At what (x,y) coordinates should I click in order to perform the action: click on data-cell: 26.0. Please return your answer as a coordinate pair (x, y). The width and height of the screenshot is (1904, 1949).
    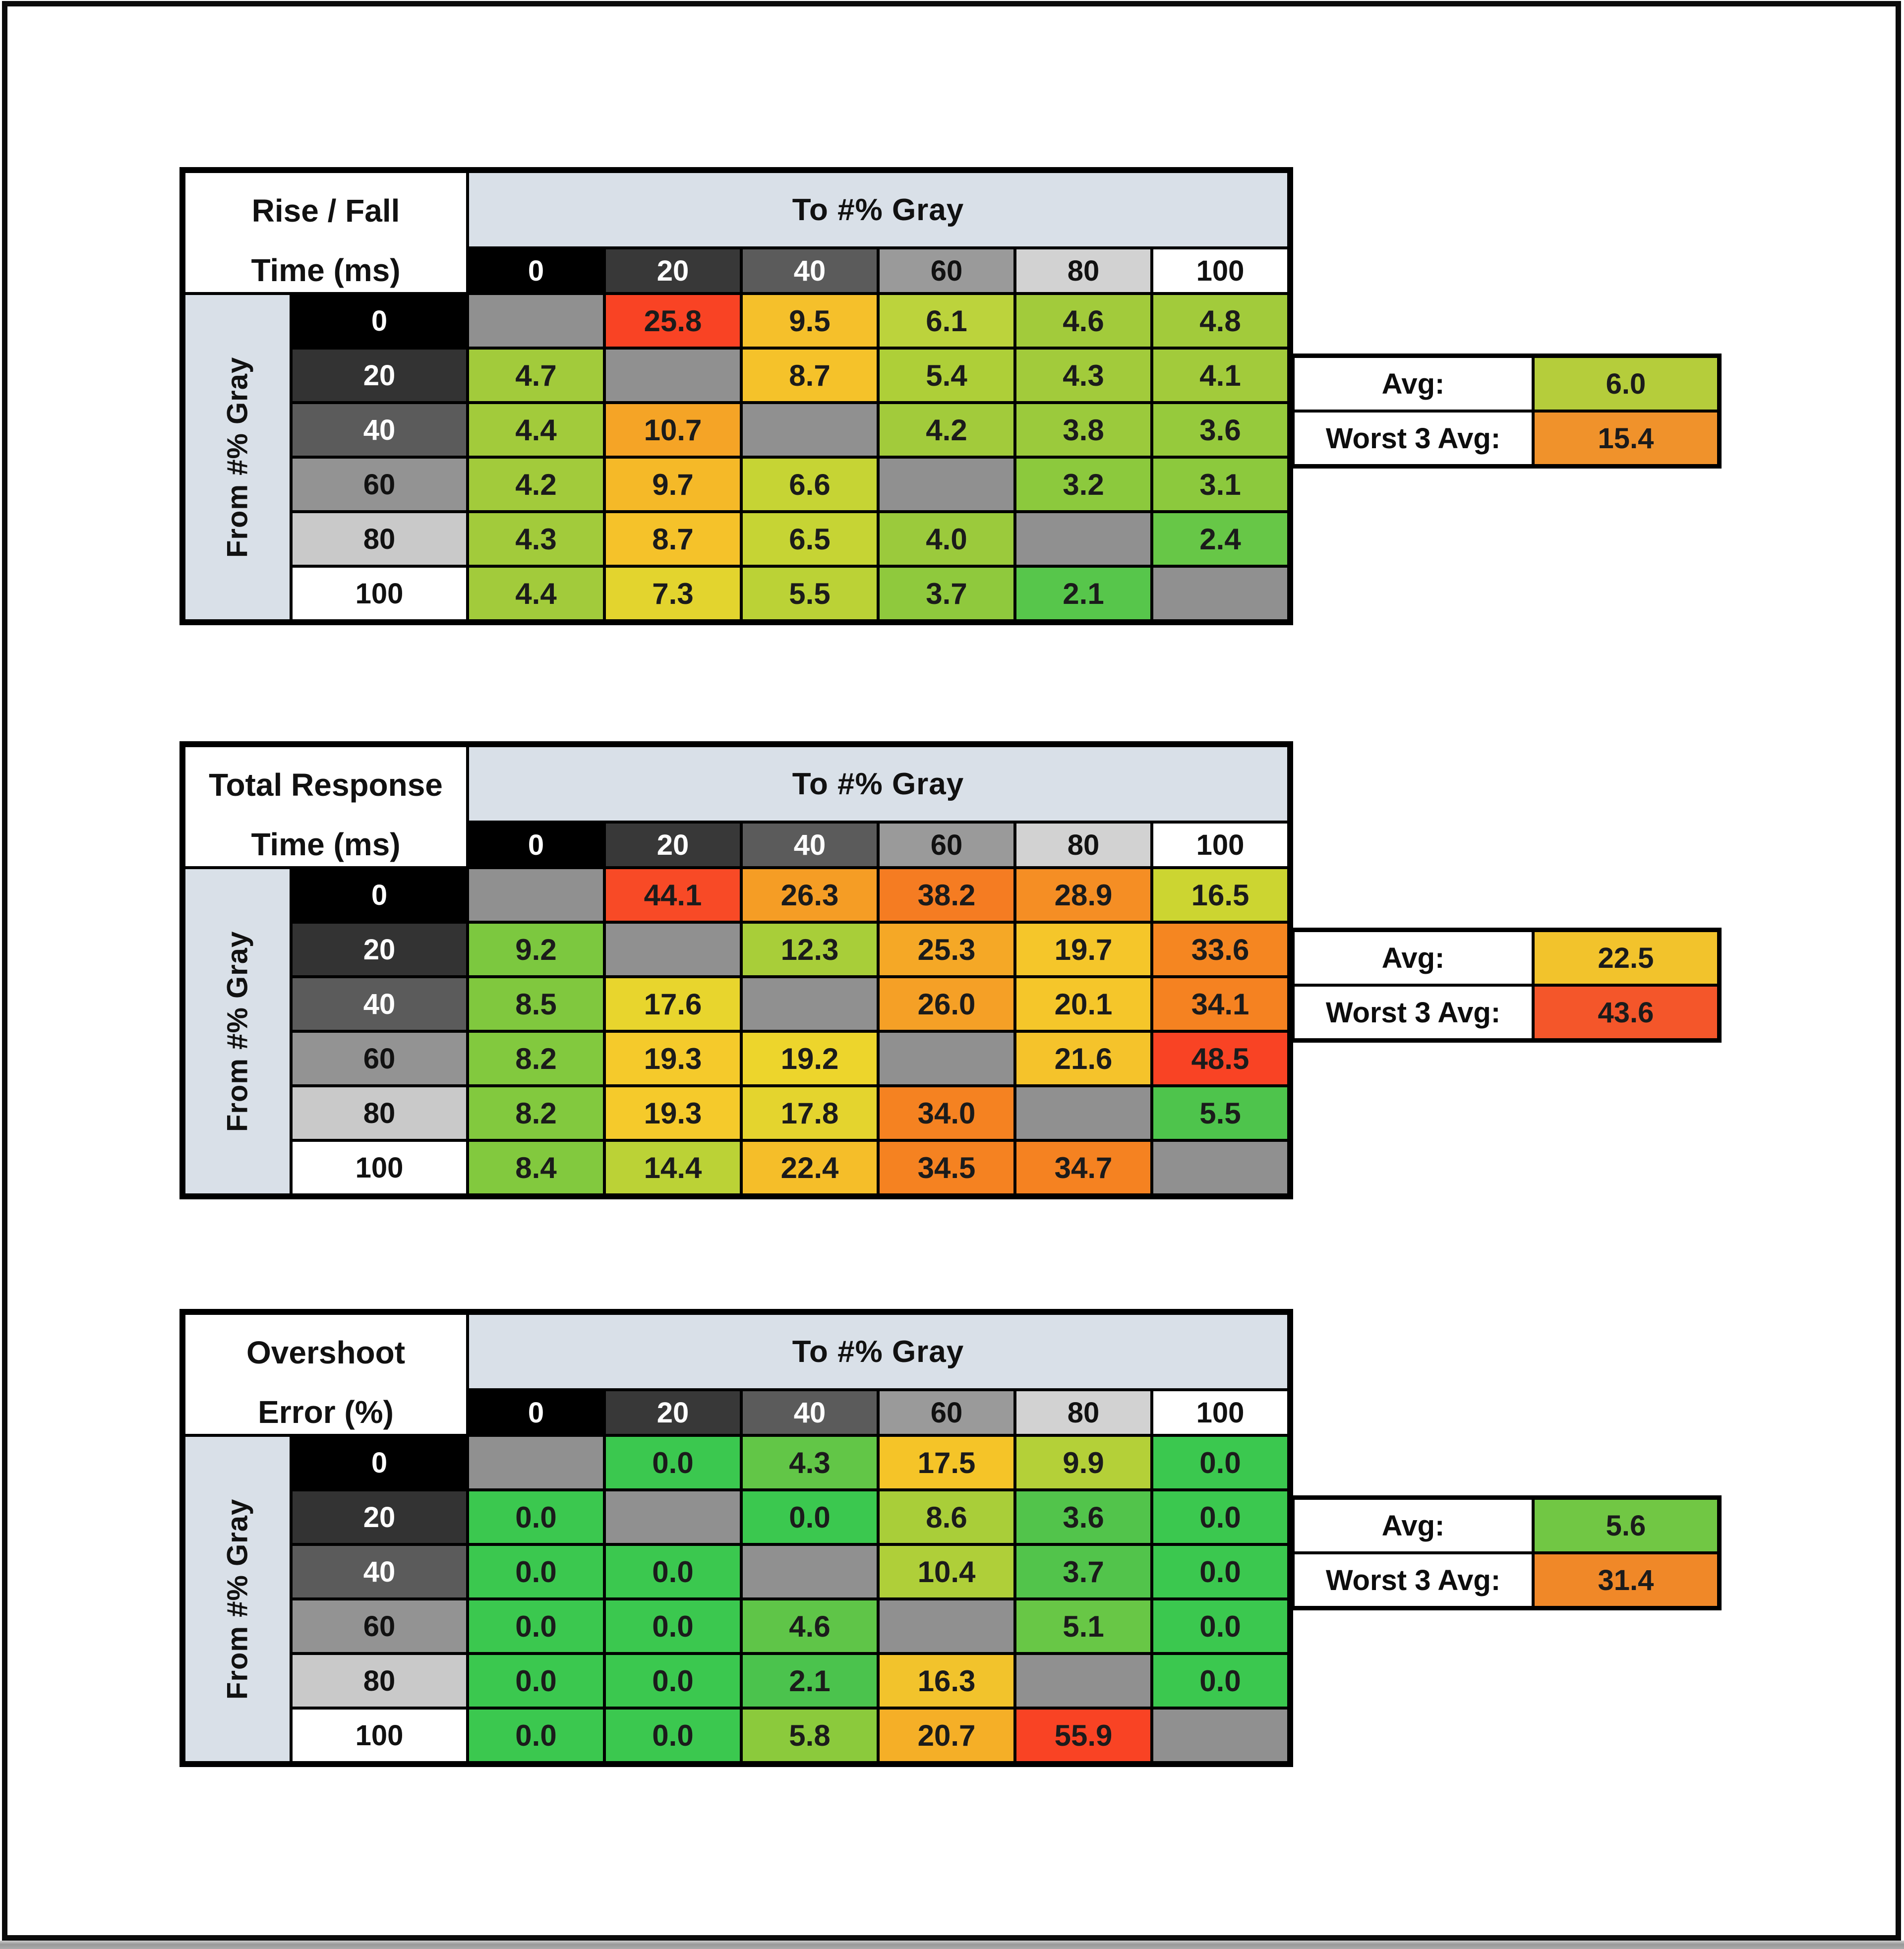
    Looking at the image, I should click on (946, 1004).